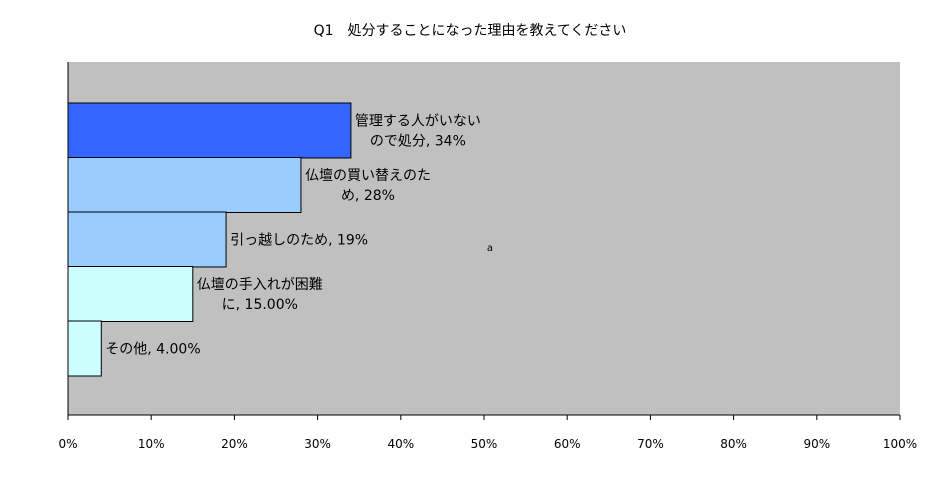  Describe the element at coordinates (368, 196) in the screenshot. I see `data-label: め, 28%` at that location.